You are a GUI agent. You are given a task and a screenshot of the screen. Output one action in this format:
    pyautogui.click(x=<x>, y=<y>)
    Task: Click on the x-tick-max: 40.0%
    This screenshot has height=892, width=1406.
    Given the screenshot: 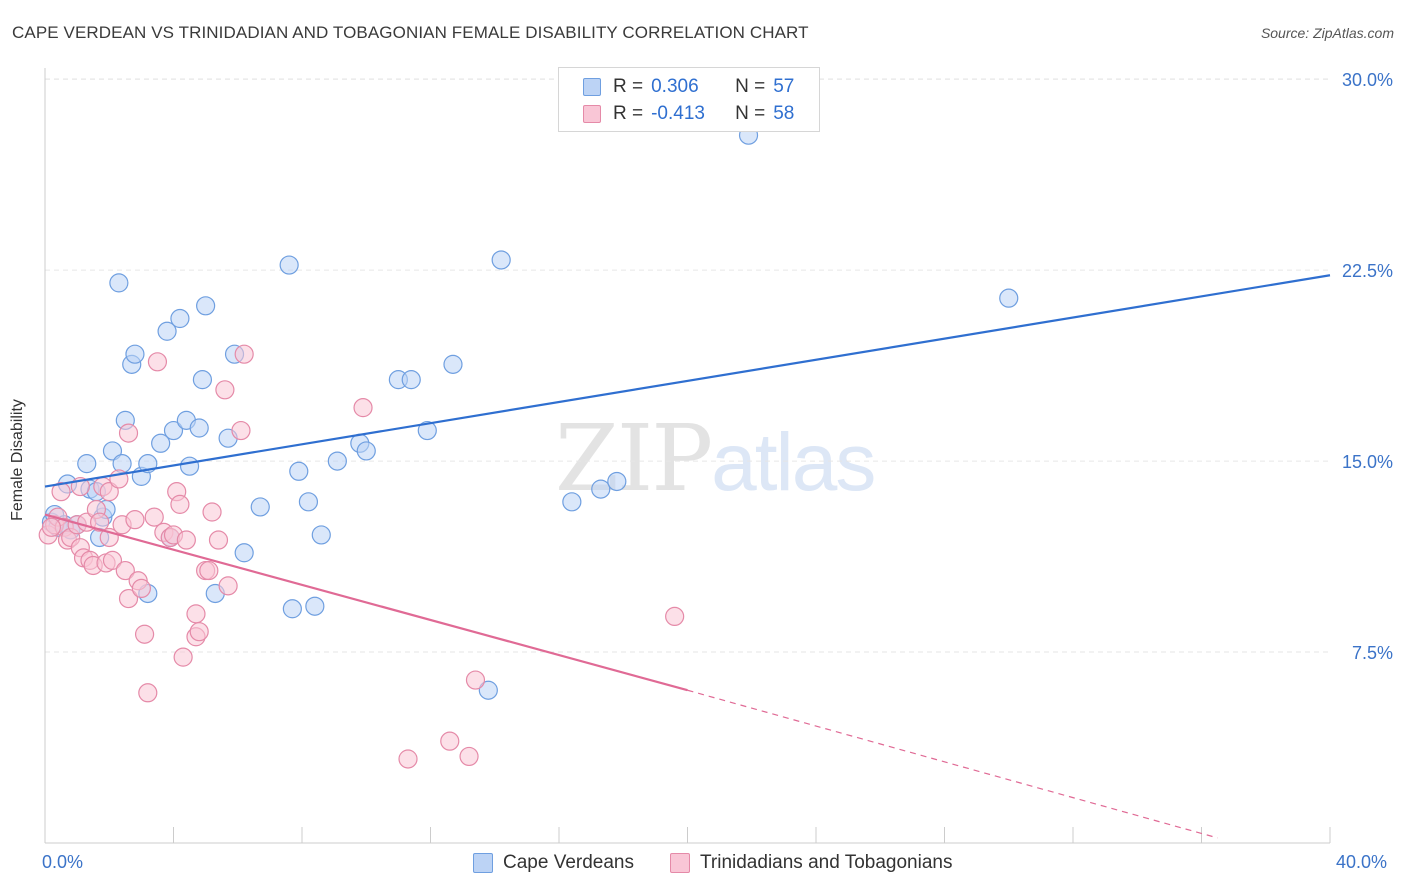 What is the action you would take?
    pyautogui.click(x=1362, y=862)
    